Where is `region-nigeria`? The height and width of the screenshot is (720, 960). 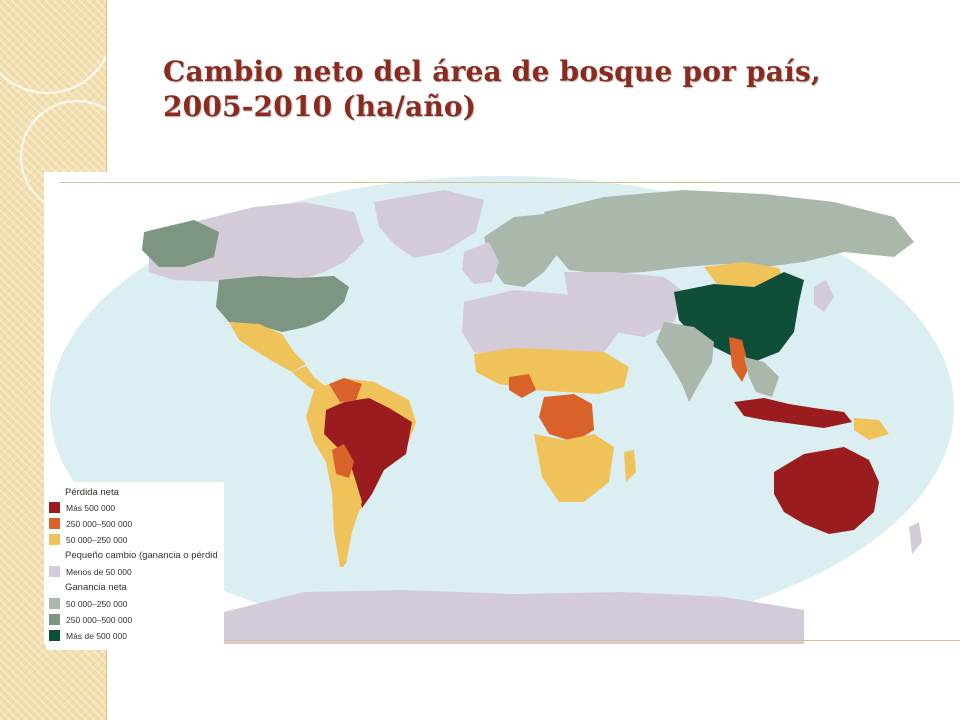 region-nigeria is located at coordinates (522, 386).